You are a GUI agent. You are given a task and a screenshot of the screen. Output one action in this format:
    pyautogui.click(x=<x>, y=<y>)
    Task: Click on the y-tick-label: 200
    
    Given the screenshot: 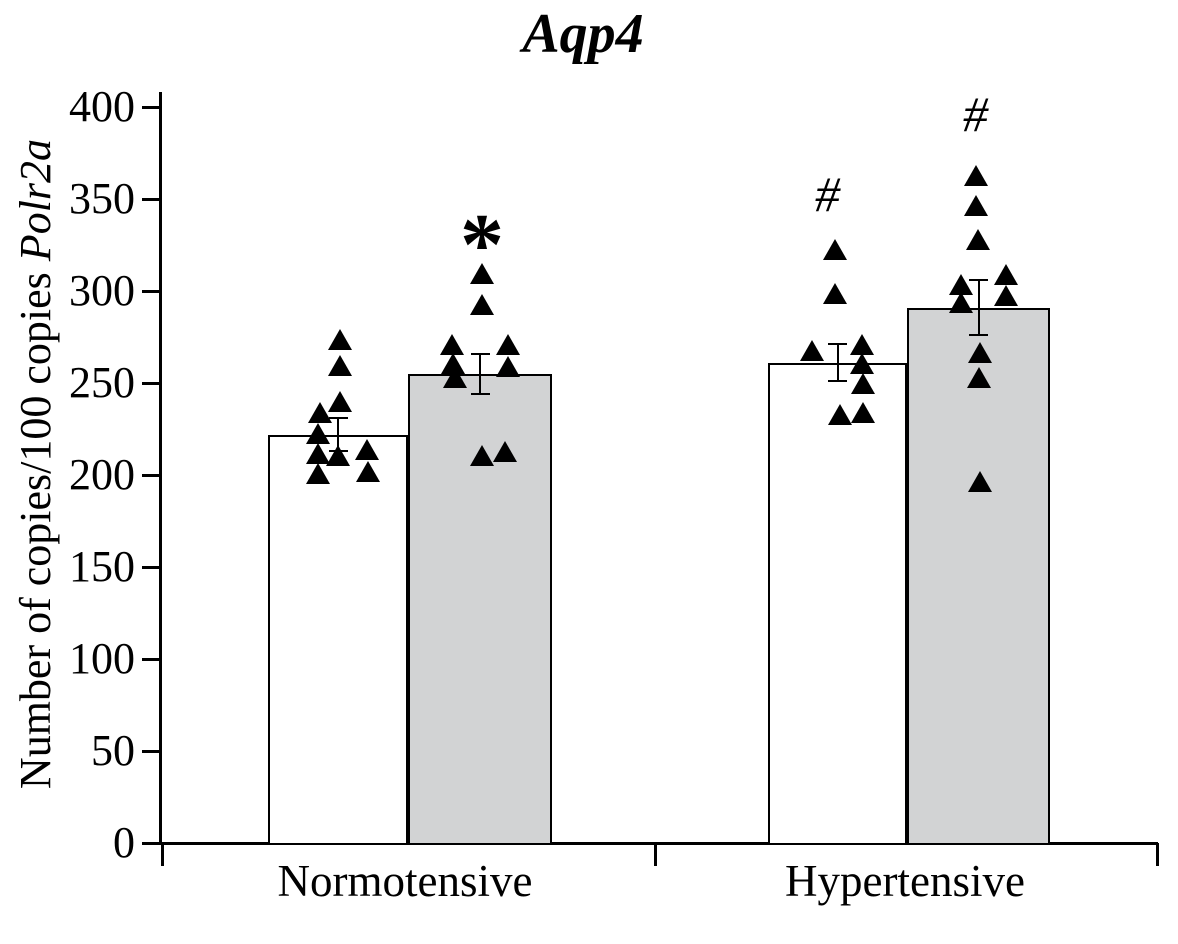 What is the action you would take?
    pyautogui.click(x=102, y=474)
    